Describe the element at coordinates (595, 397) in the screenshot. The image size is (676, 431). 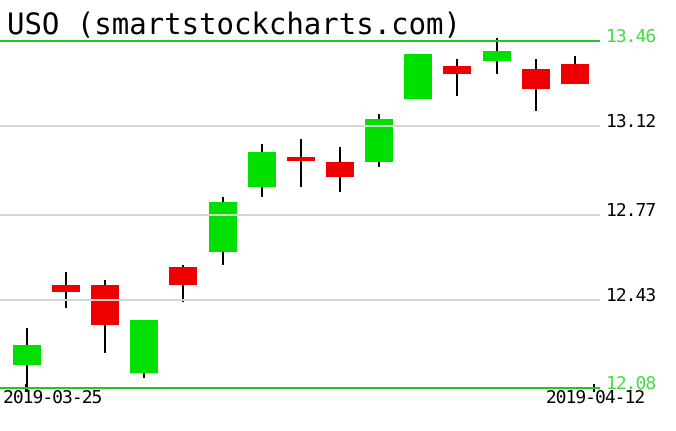
I see `x-axis-label: 2019-04-12` at that location.